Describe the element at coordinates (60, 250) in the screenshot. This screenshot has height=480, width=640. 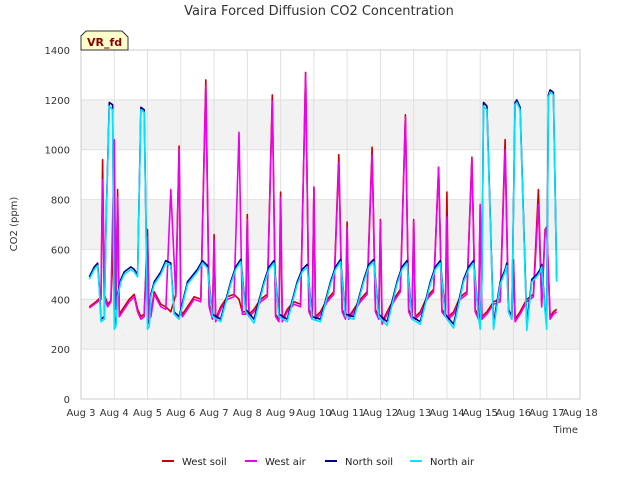
I see `y-tick-label: 600` at that location.